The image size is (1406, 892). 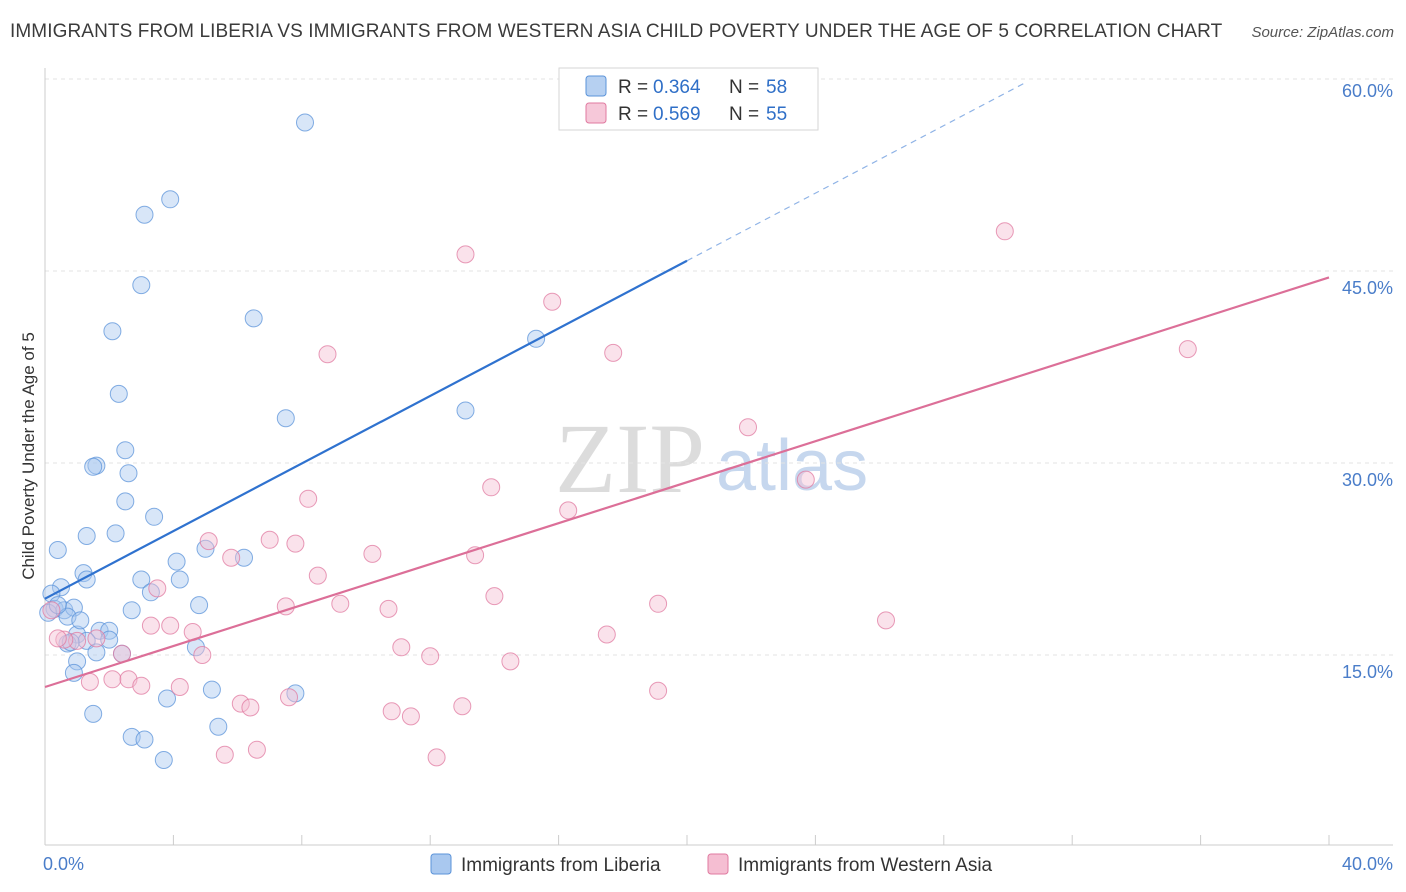 What do you see at coordinates (1367, 288) in the screenshot?
I see `y-tick-label: 45.0%` at bounding box center [1367, 288].